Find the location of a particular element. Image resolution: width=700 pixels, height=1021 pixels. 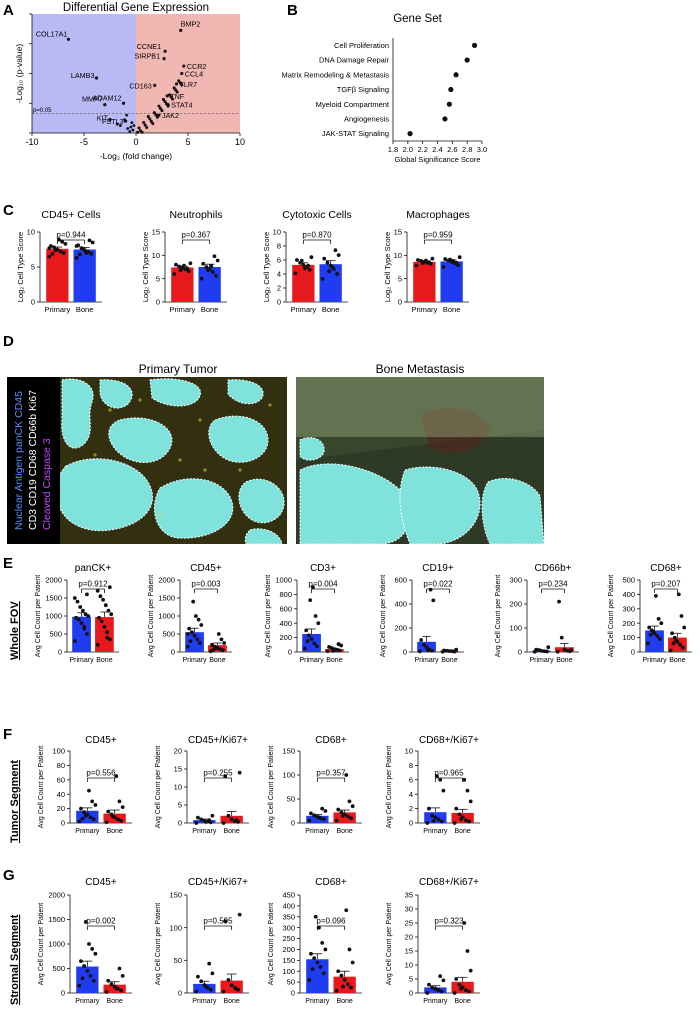

bar-y-tick-label: 5 is located at coordinates (180, 805).